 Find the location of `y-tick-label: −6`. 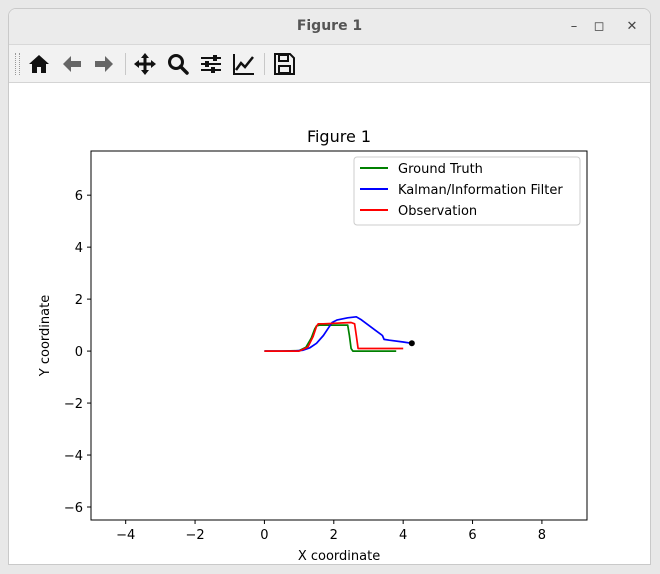

y-tick-label: −6 is located at coordinates (73, 508).